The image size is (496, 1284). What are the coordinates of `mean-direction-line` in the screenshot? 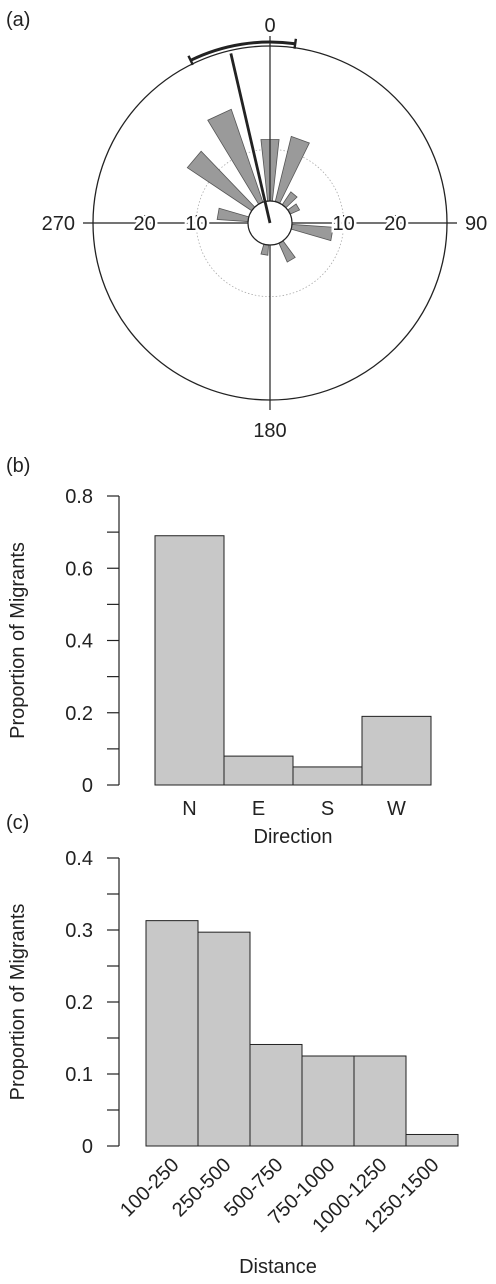 It's located at (250, 138).